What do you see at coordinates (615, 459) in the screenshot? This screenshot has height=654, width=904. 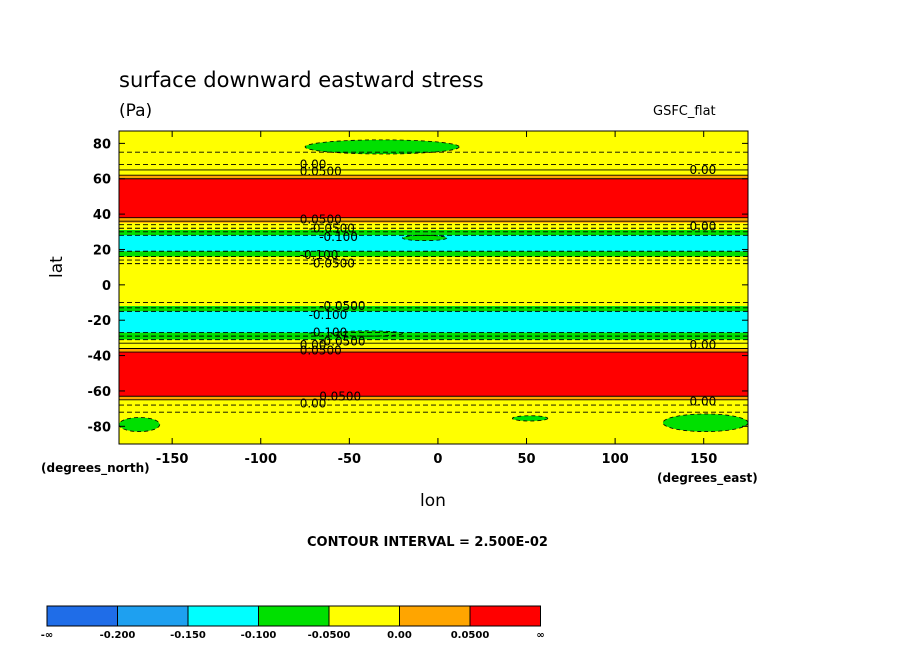 I see `x-tick-label: 100` at bounding box center [615, 459].